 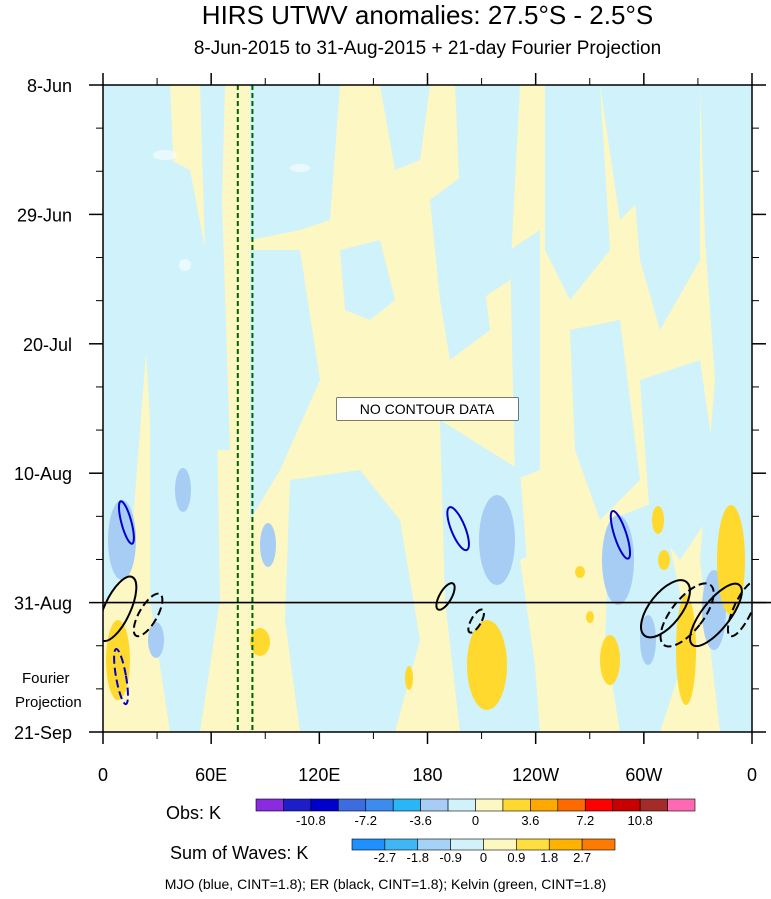 I want to click on sum-colorbar-tick-label: 2.7, so click(x=582, y=857).